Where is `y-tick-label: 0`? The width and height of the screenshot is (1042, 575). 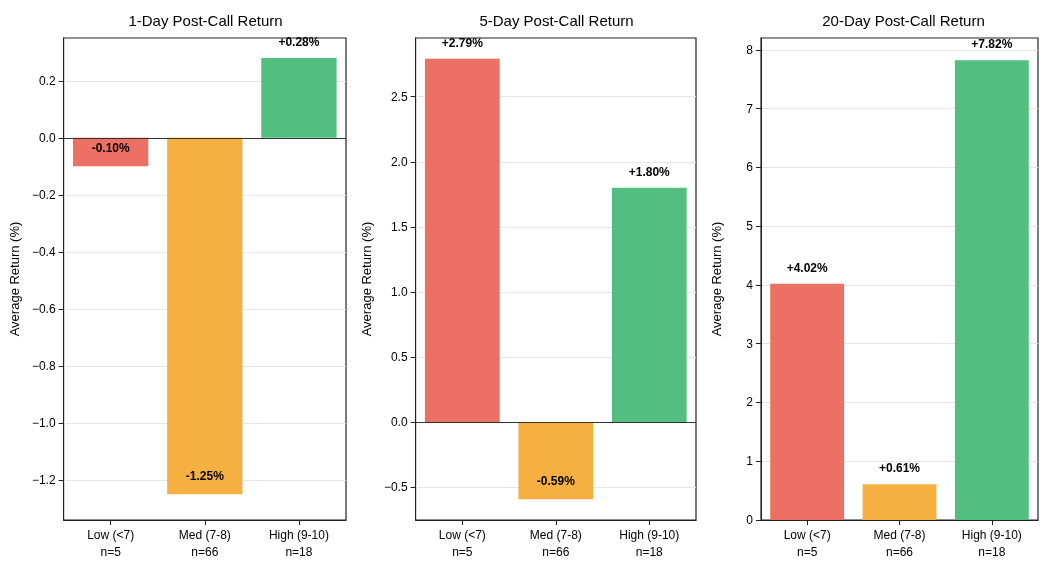 y-tick-label: 0 is located at coordinates (750, 520).